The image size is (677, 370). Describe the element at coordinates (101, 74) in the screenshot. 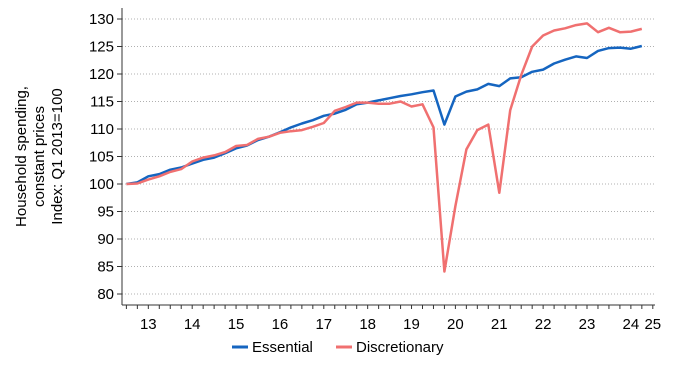

I see `y-tick-label: 120` at that location.